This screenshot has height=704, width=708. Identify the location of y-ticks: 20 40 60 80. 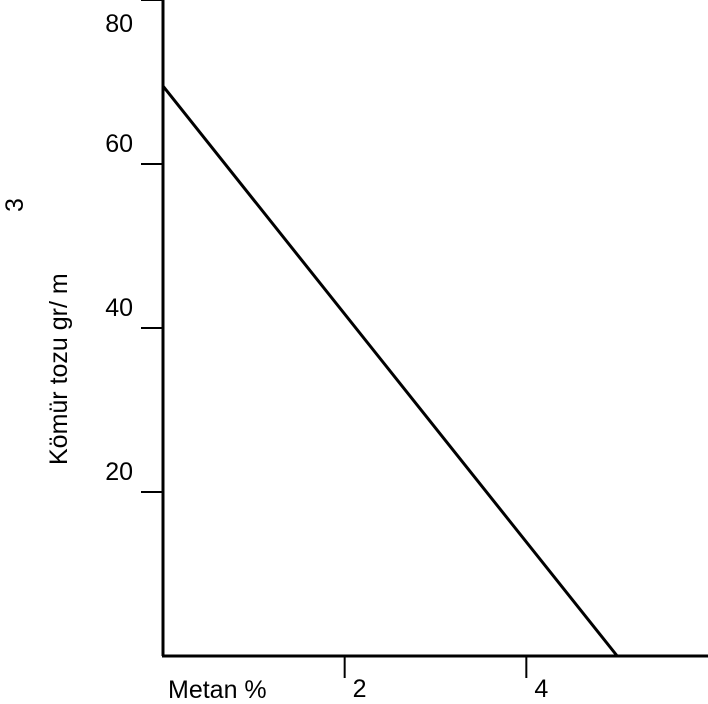
(134, 246).